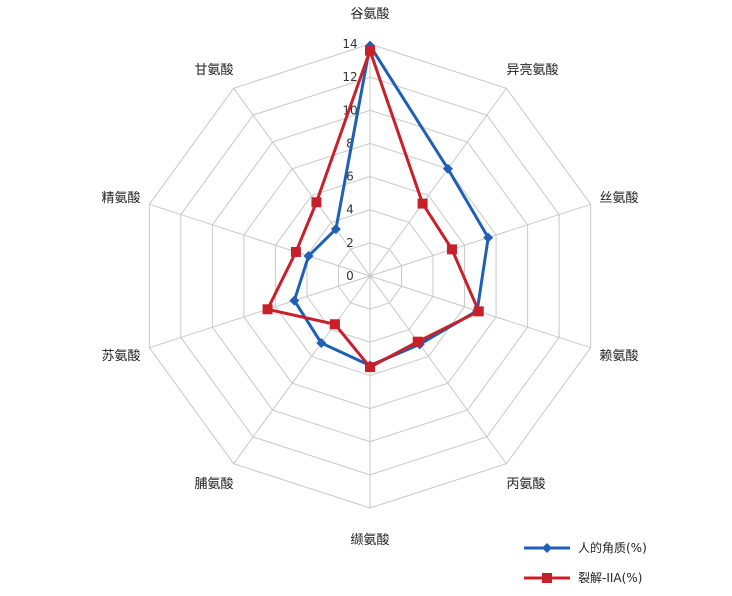 This screenshot has height=596, width=732. What do you see at coordinates (349, 44) in the screenshot?
I see `tick-label: 14` at bounding box center [349, 44].